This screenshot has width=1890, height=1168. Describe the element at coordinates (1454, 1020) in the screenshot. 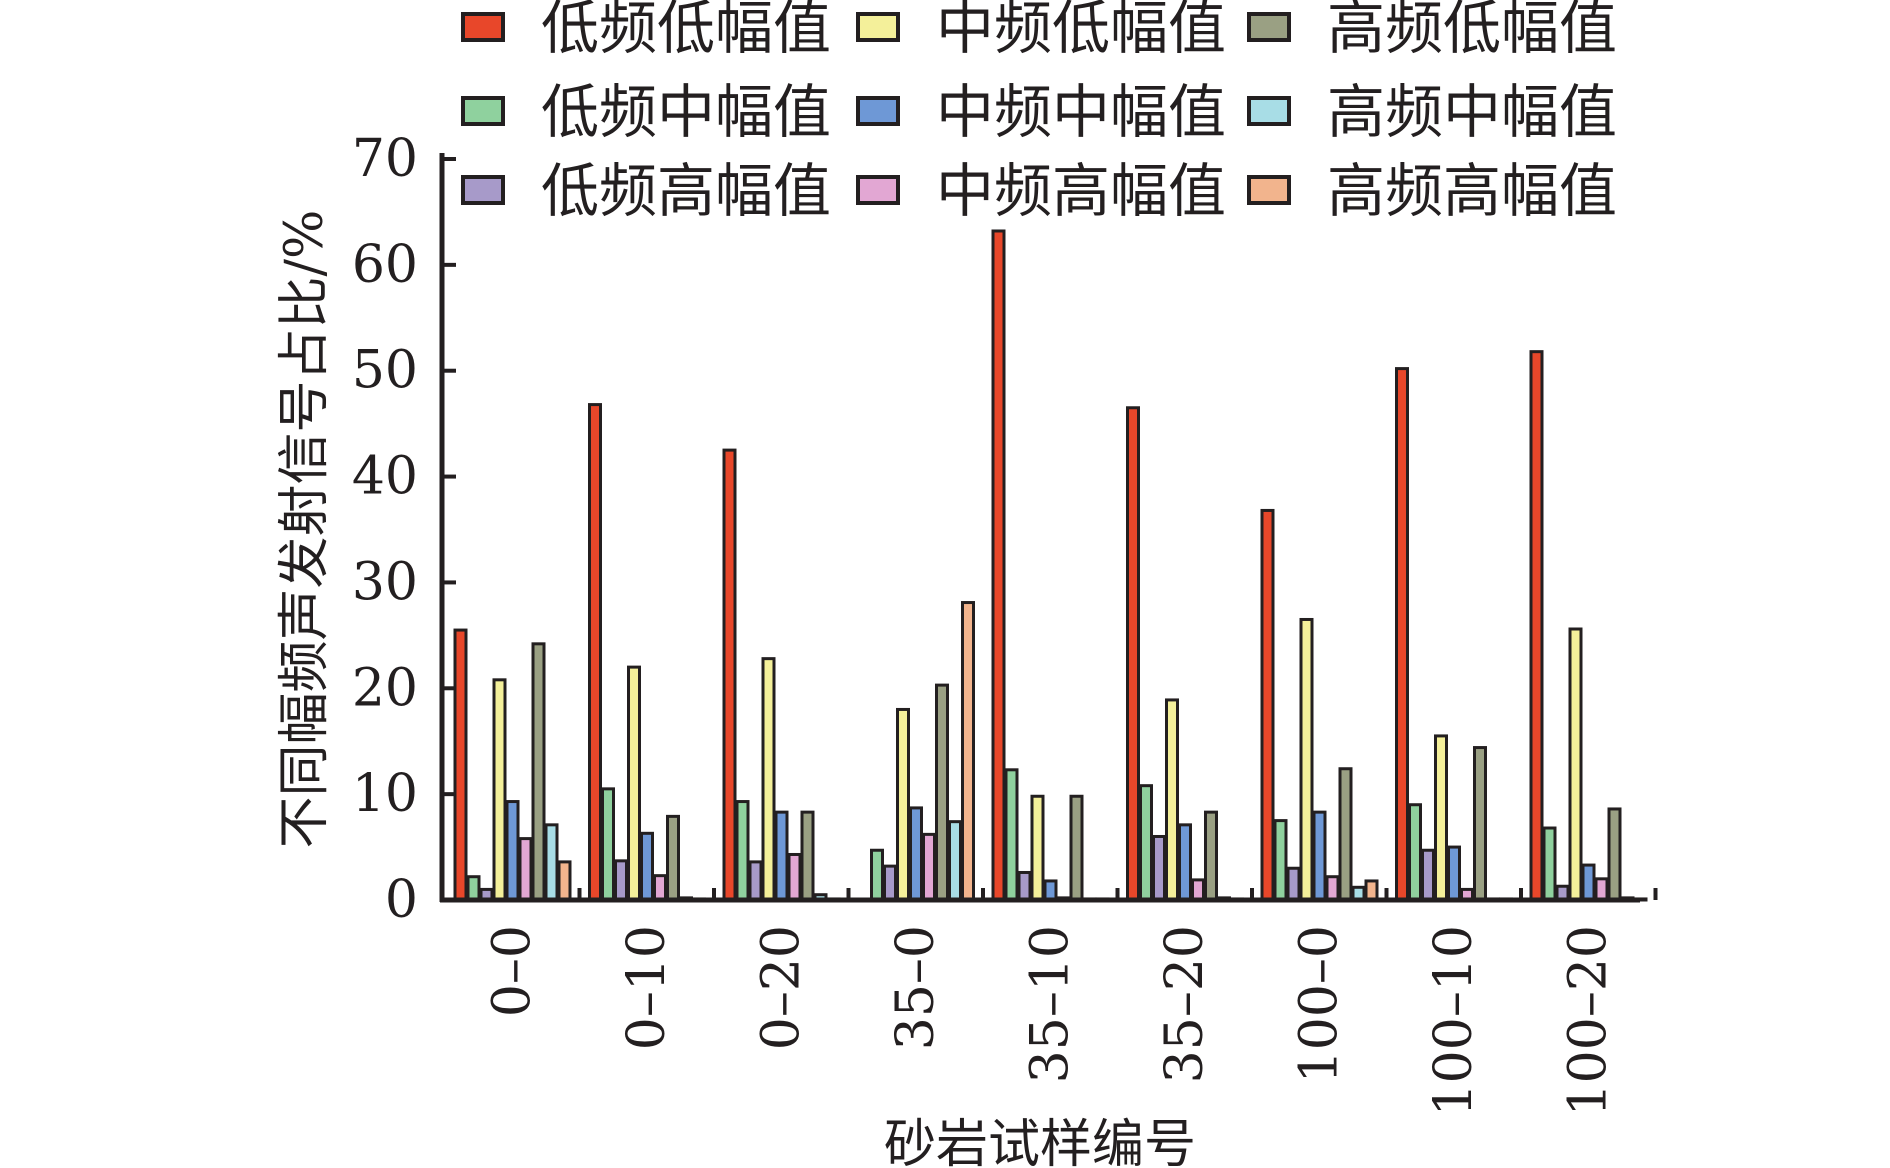

I see `x-tick-label: 100–10` at that location.